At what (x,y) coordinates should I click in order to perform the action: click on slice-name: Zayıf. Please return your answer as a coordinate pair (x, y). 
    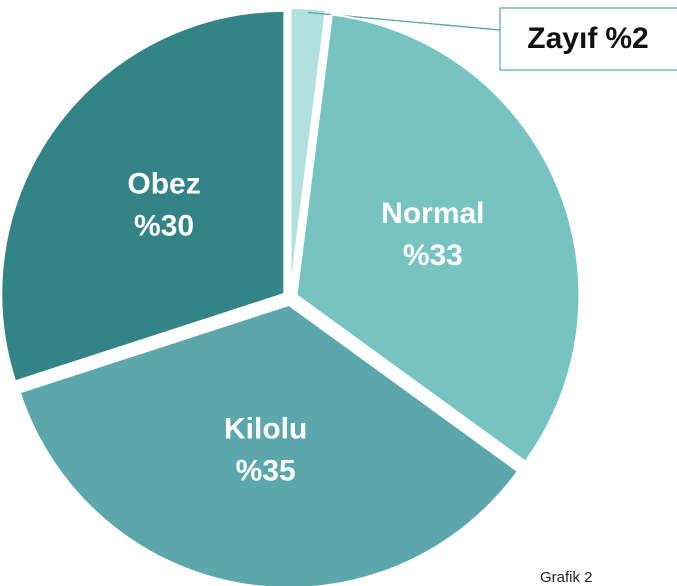
    Looking at the image, I should click on (562, 38).